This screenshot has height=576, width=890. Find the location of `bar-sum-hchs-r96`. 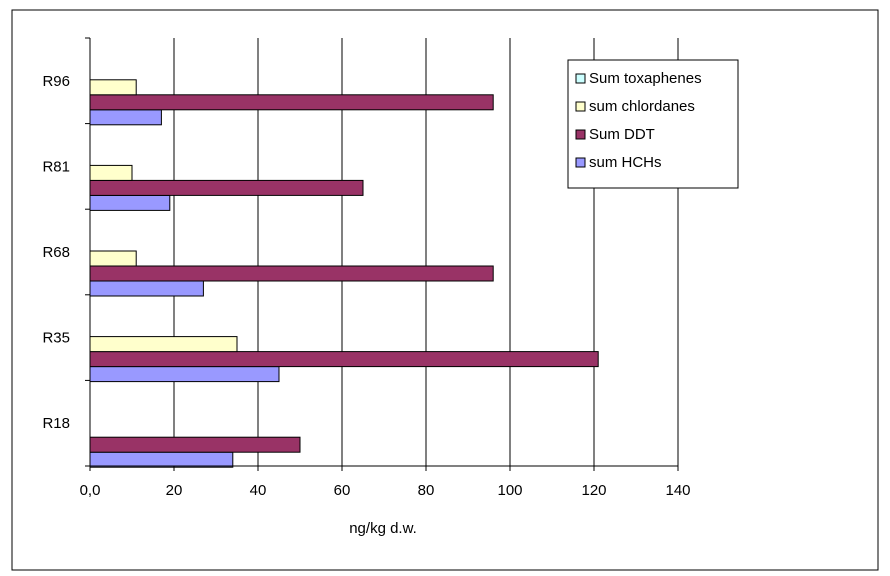

bar-sum-hchs-r96 is located at coordinates (125, 117).